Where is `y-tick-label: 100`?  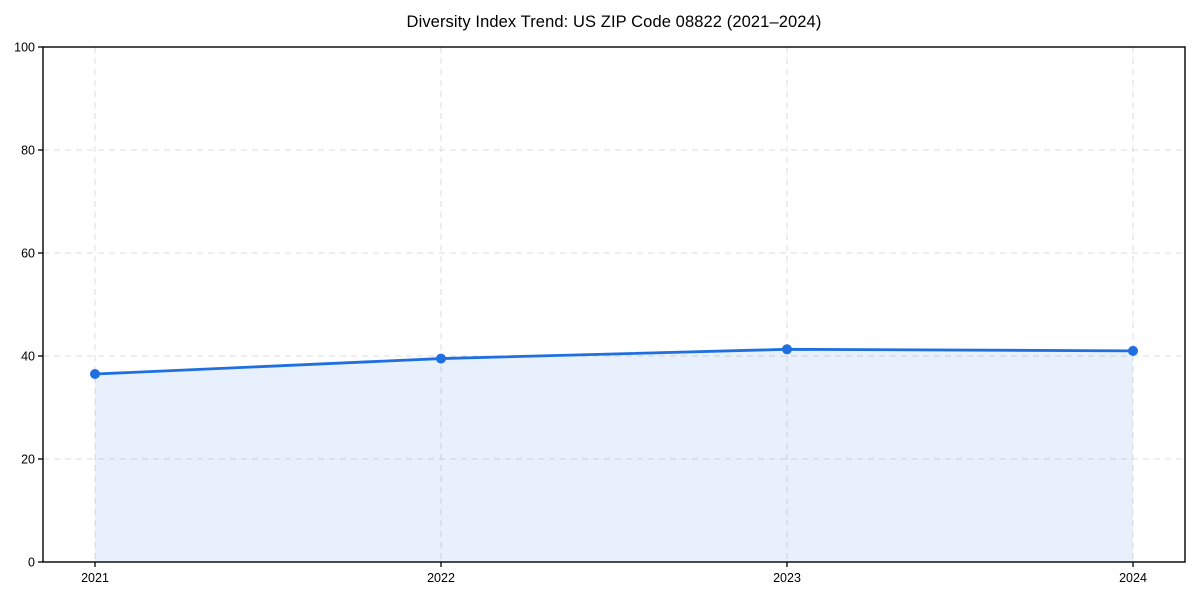
y-tick-label: 100 is located at coordinates (24, 48).